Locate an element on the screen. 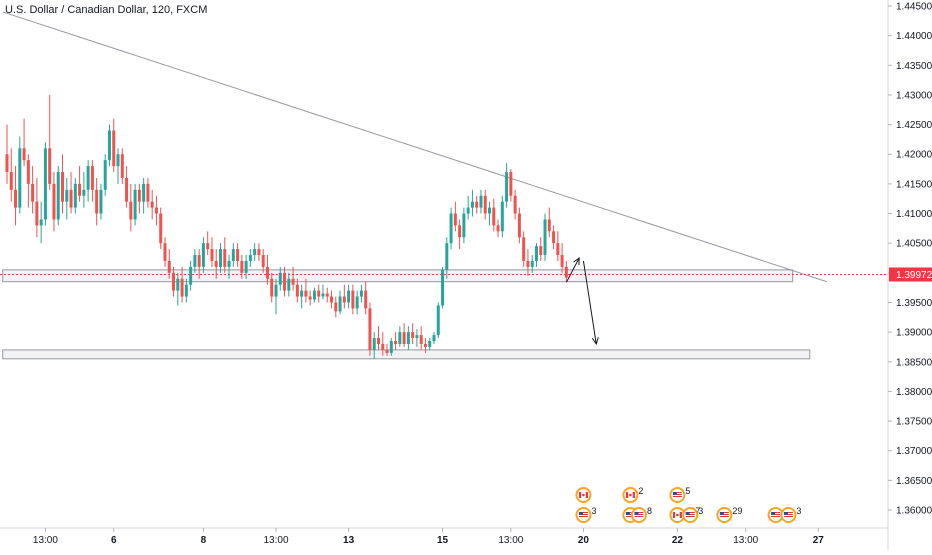 The width and height of the screenshot is (932, 555). zones-layer is located at coordinates (406, 314).